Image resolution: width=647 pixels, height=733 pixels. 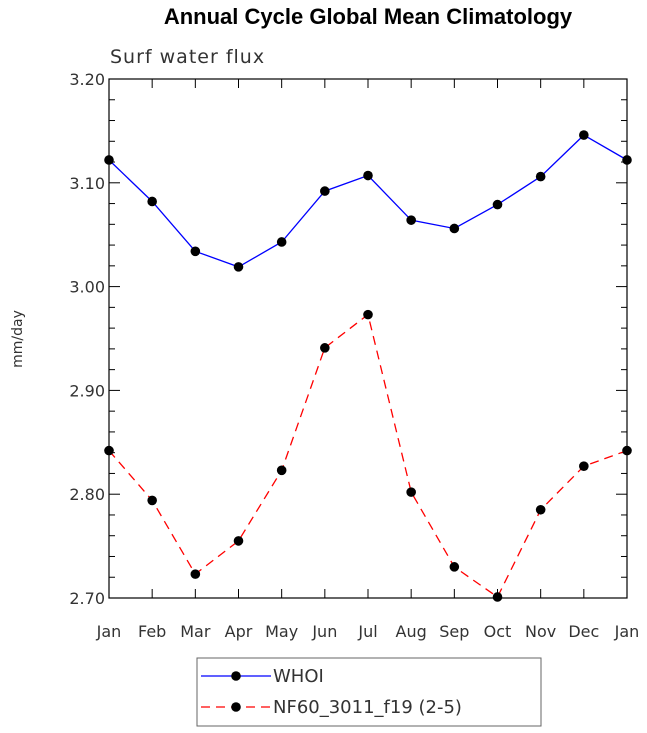 I want to click on x-tick-label: Feb, so click(x=152, y=631).